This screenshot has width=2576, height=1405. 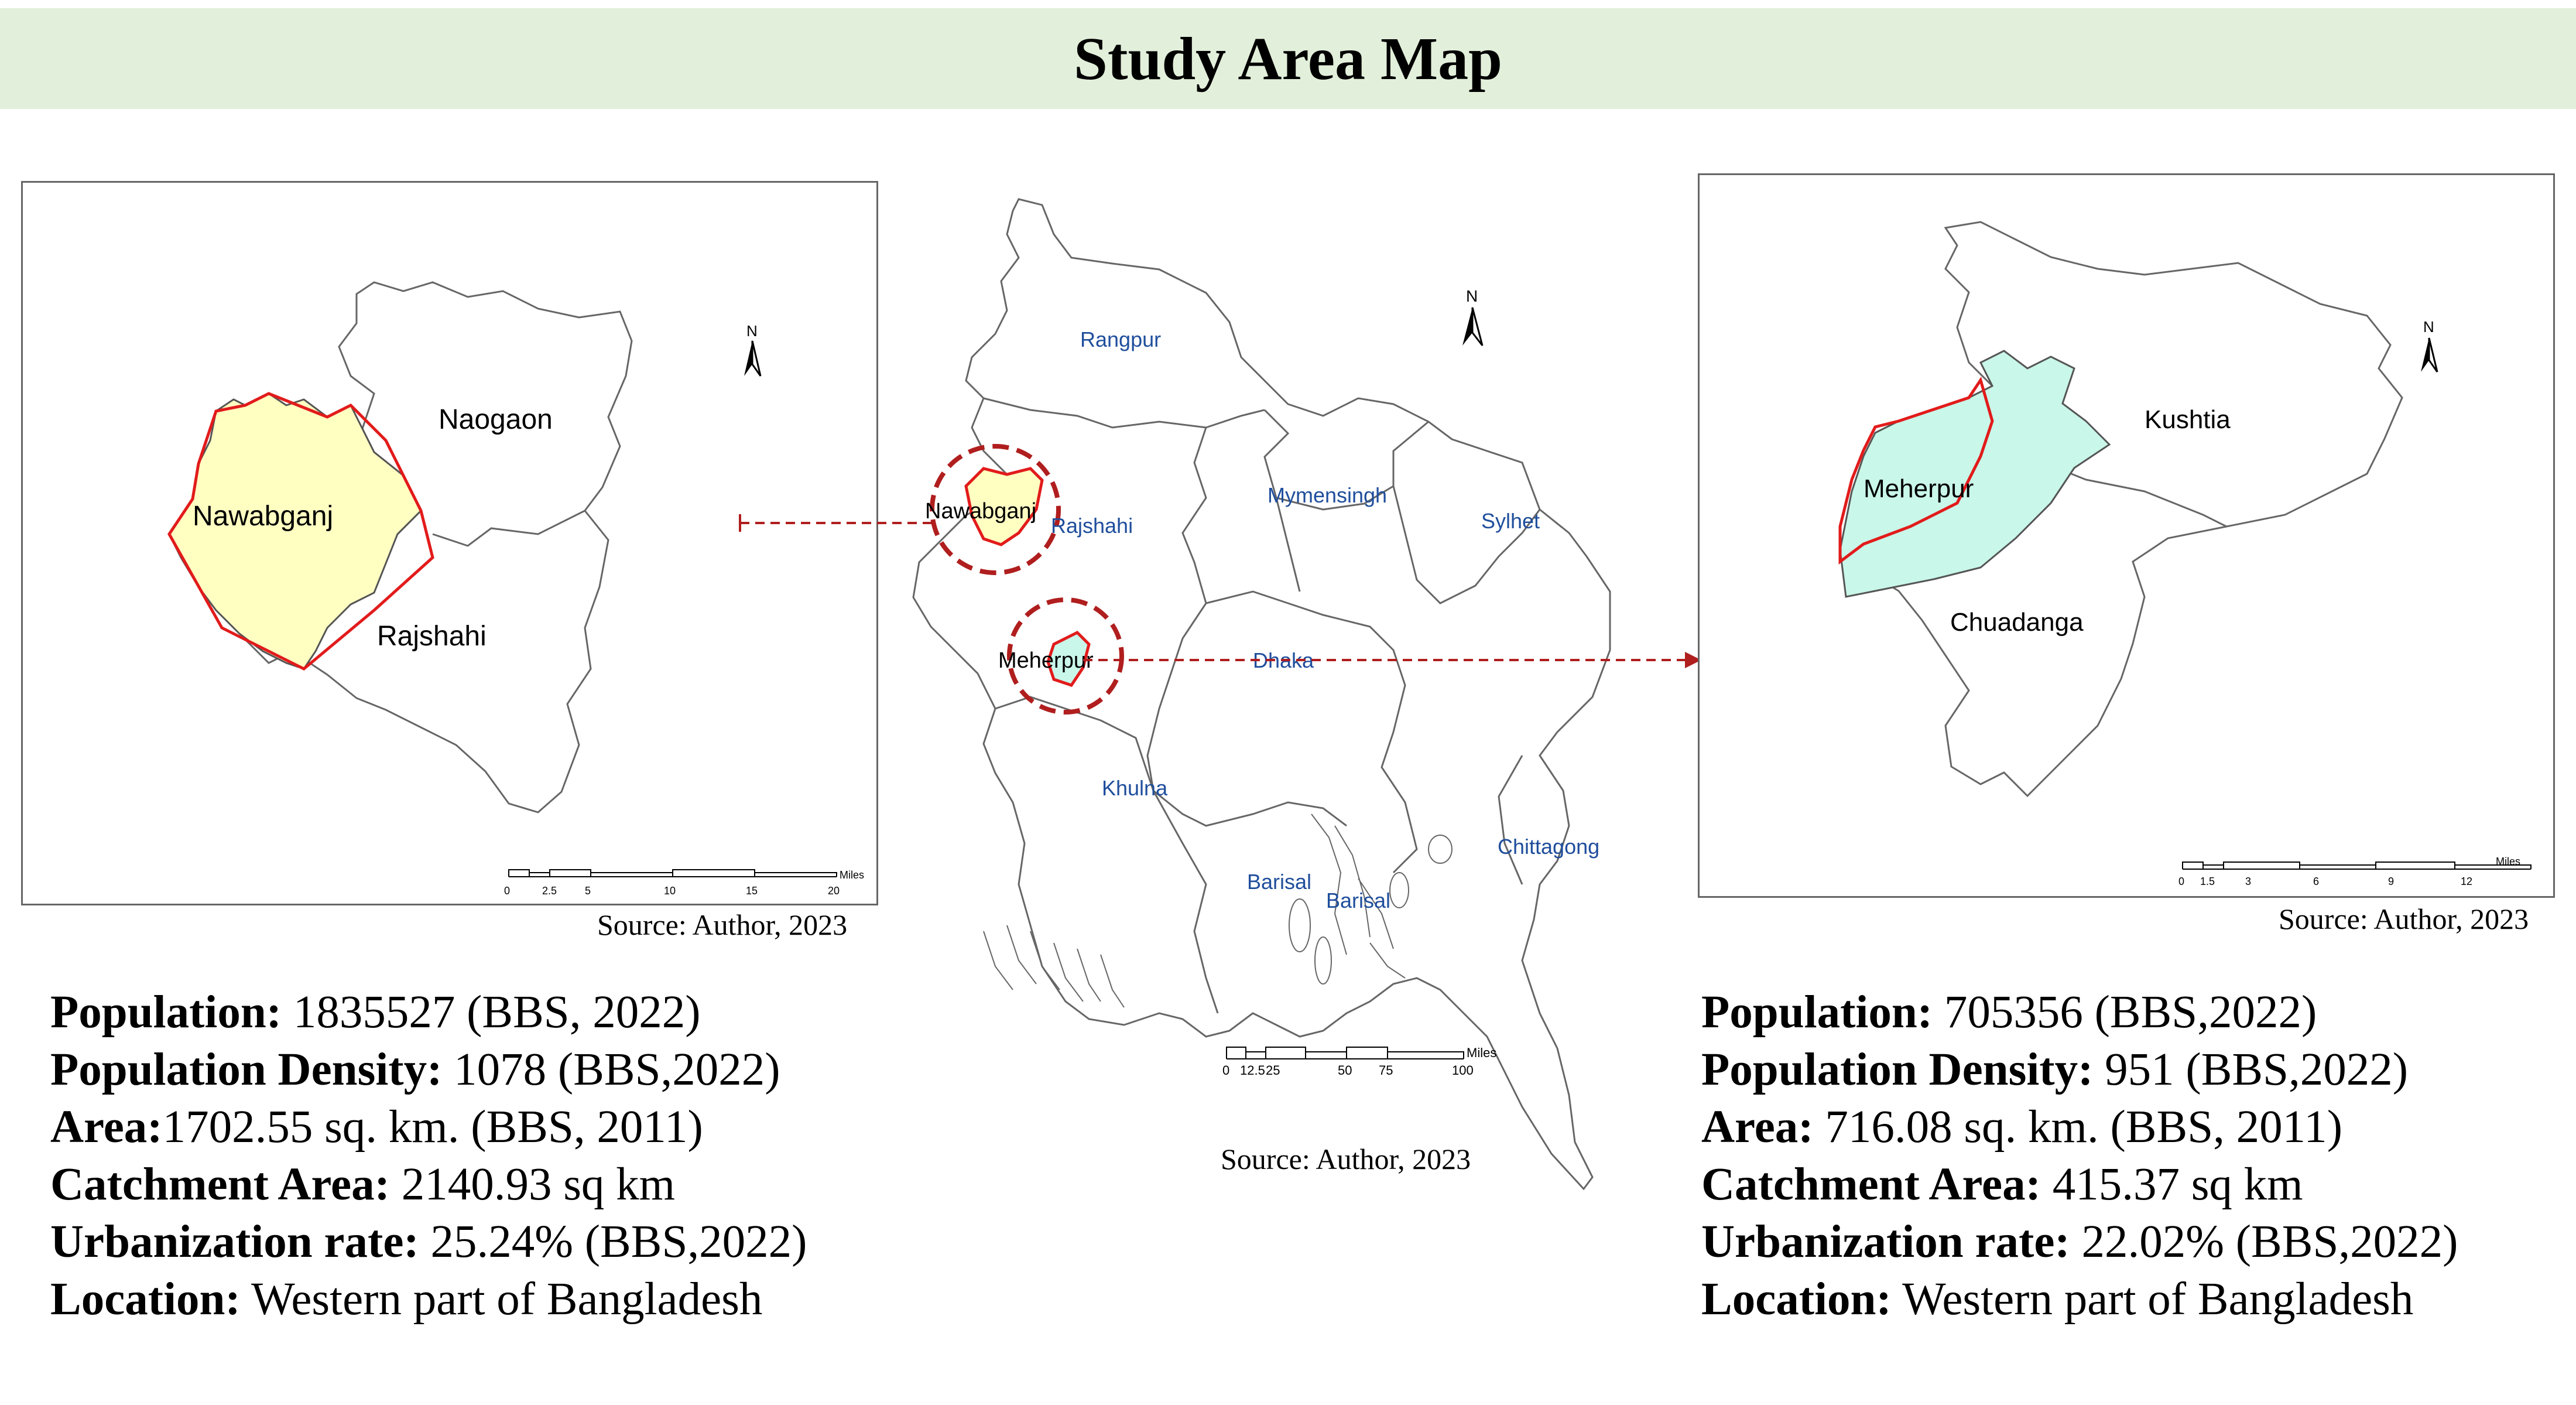 I want to click on division-borders, so click(x=1262, y=705).